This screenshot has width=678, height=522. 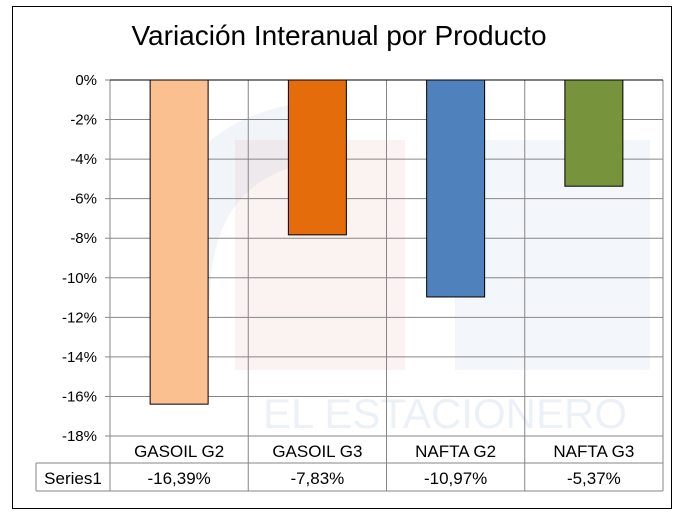 What do you see at coordinates (594, 478) in the screenshot?
I see `data-label: -5,37%` at bounding box center [594, 478].